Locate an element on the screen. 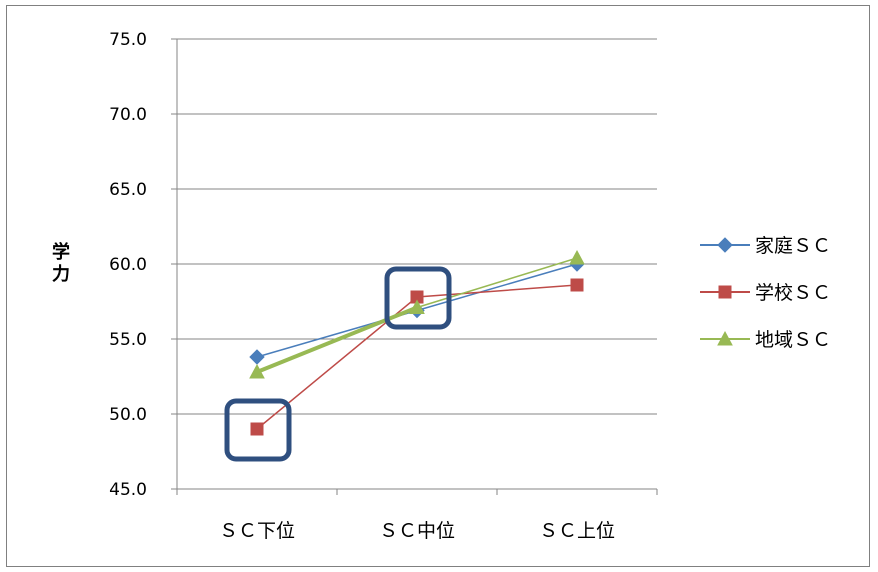 The width and height of the screenshot is (878, 572). y-tick-label: 75.0 is located at coordinates (128, 40).